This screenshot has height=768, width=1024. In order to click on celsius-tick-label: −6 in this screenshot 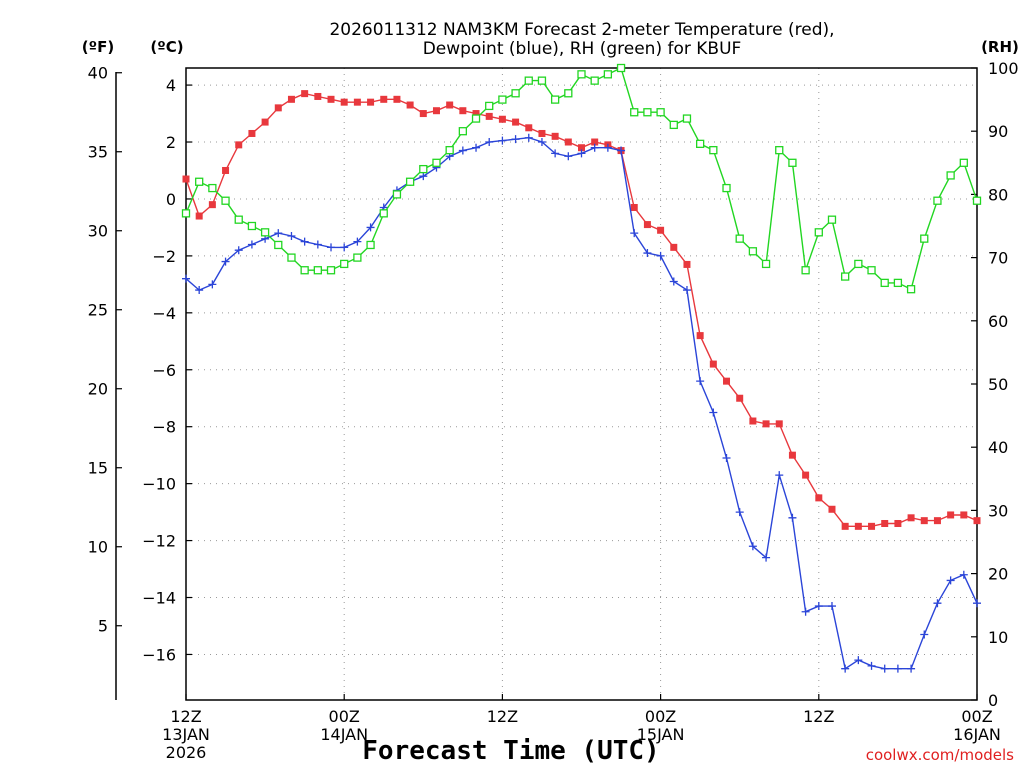, I will do `click(164, 370)`.